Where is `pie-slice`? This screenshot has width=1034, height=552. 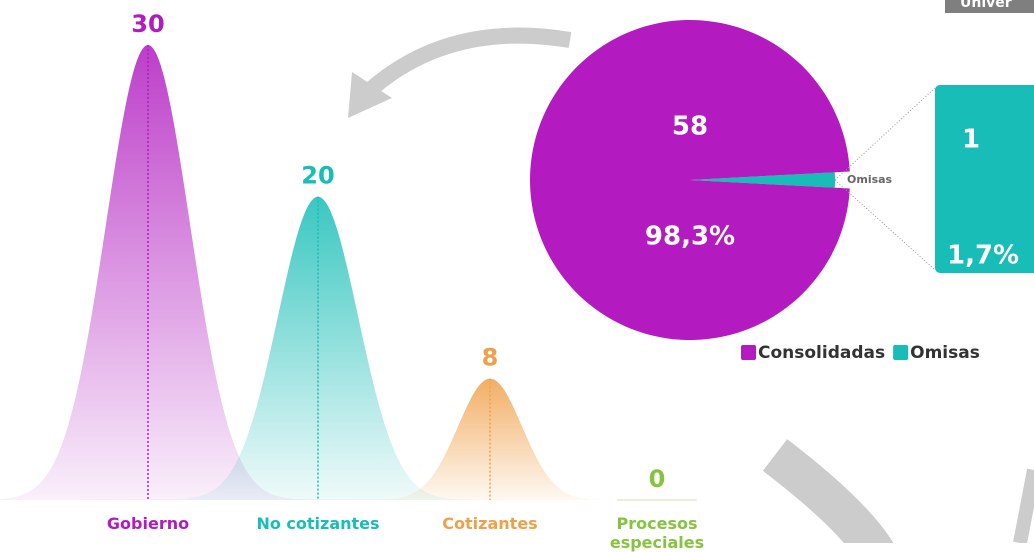 pie-slice is located at coordinates (763, 180).